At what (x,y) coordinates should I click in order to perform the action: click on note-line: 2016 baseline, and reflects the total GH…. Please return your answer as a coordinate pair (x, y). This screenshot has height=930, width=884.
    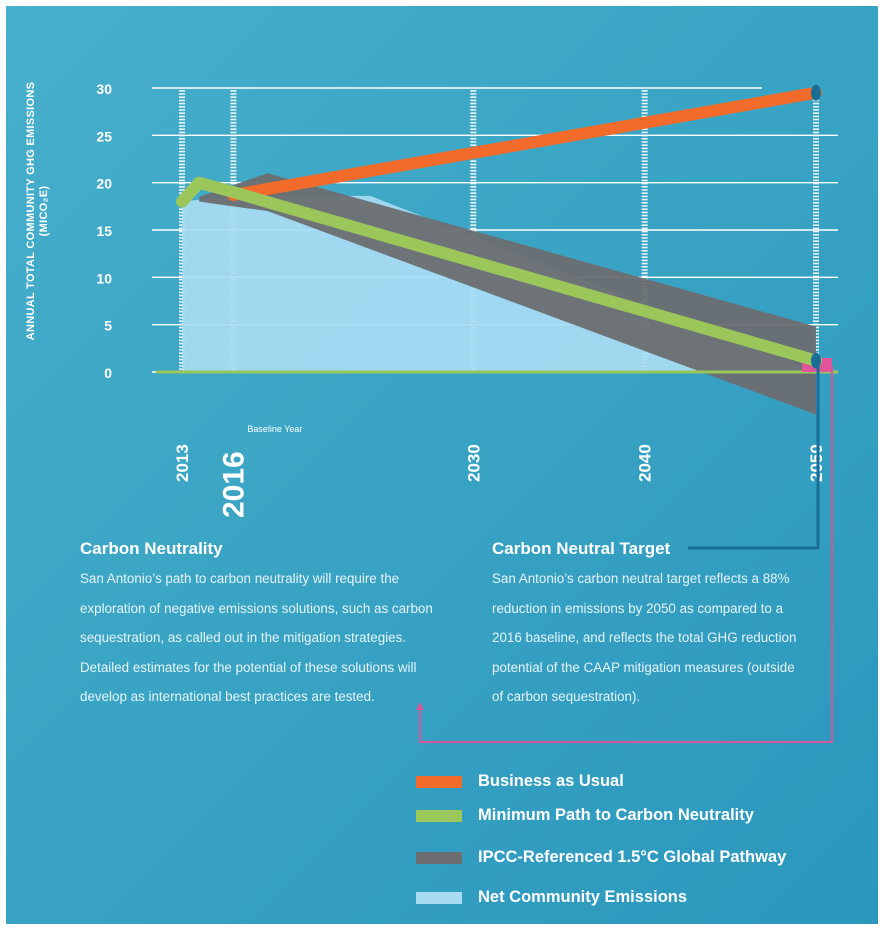
    Looking at the image, I should click on (644, 637).